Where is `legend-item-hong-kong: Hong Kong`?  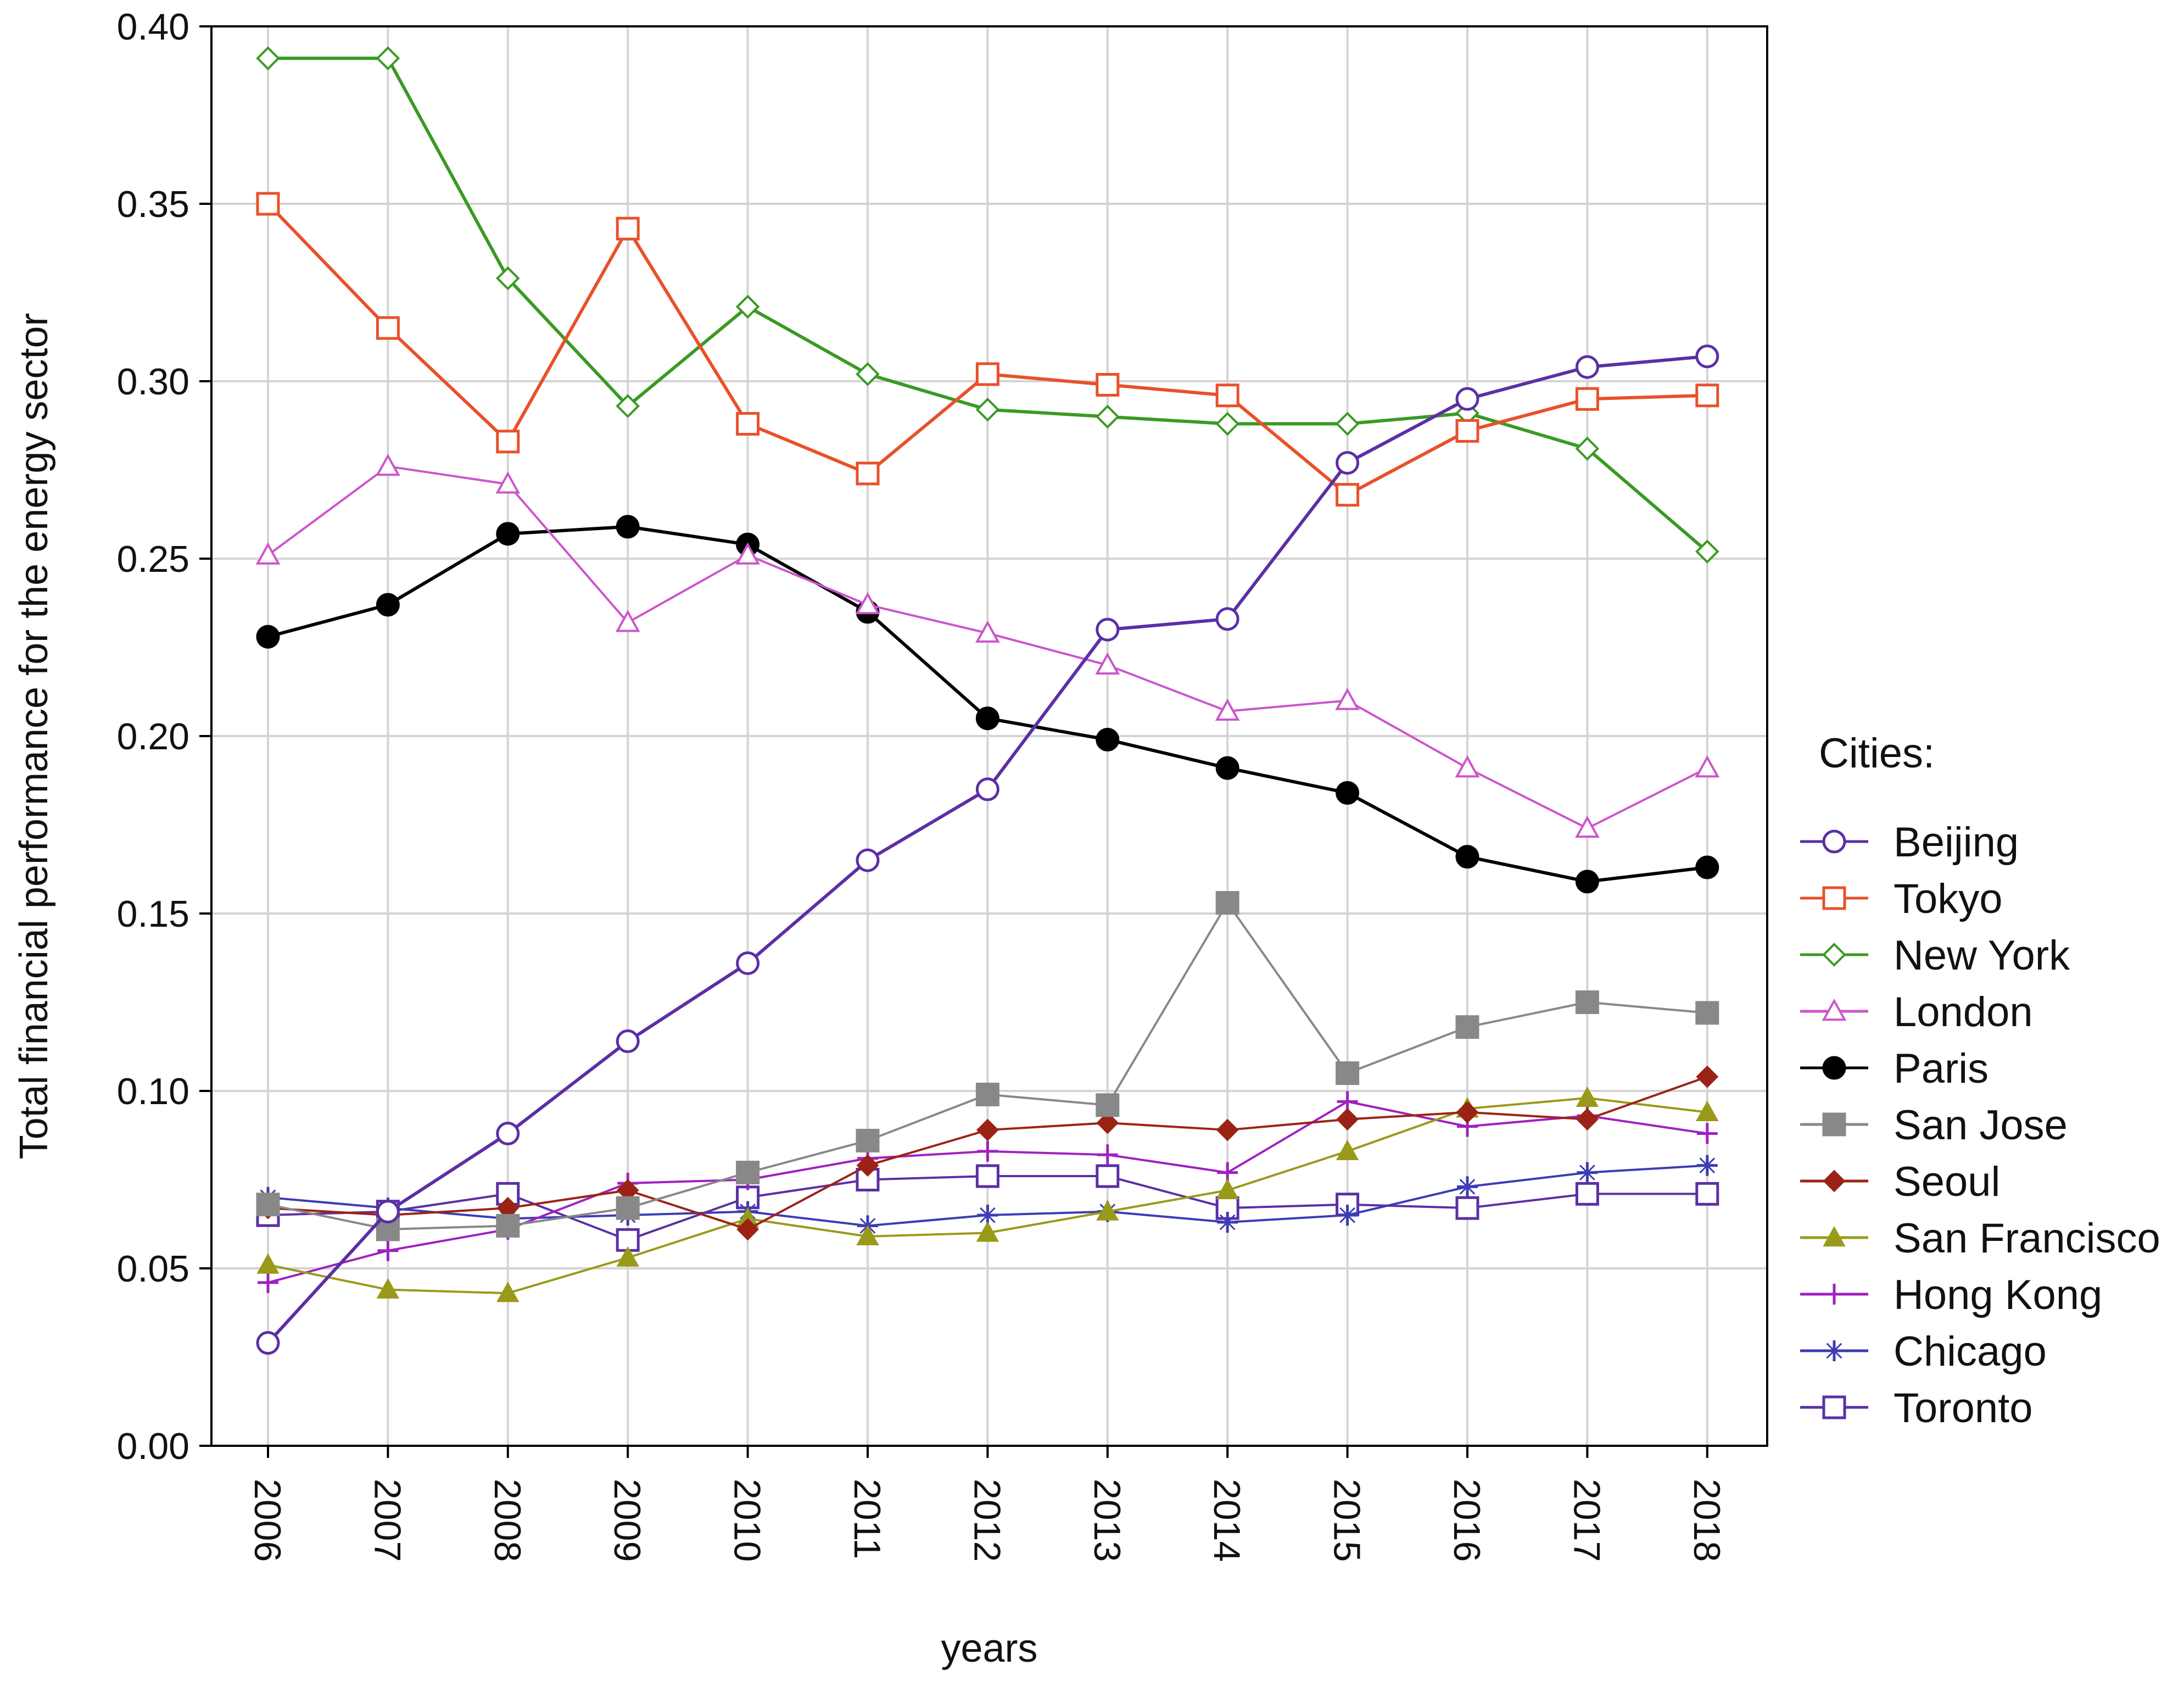 legend-item-hong-kong: Hong Kong is located at coordinates (1951, 1295).